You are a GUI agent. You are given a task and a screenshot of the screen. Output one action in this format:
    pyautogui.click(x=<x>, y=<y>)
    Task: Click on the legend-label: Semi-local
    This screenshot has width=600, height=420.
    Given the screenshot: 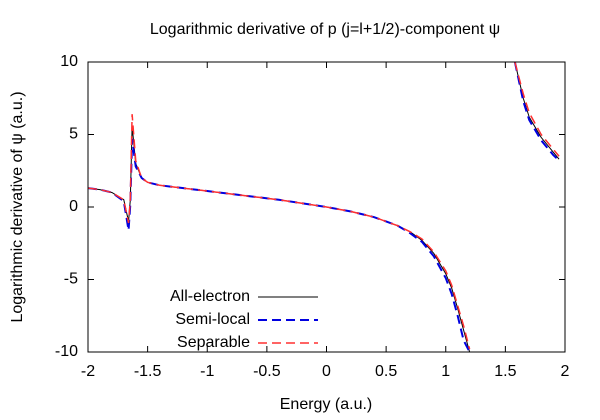 What is the action you would take?
    pyautogui.click(x=212, y=319)
    